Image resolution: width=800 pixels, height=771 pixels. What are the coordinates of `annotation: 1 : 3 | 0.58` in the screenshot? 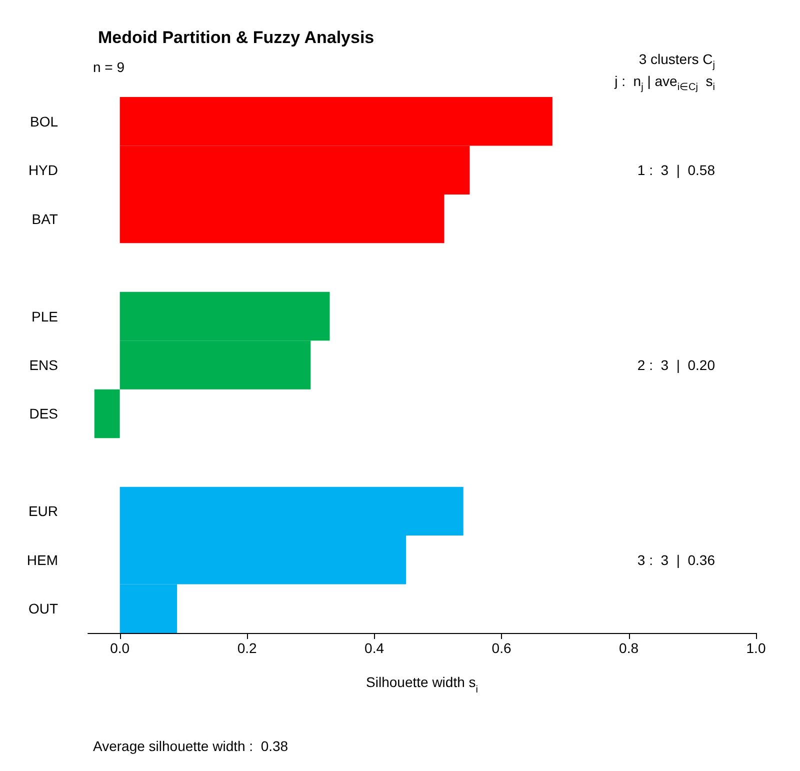 It's located at (676, 170).